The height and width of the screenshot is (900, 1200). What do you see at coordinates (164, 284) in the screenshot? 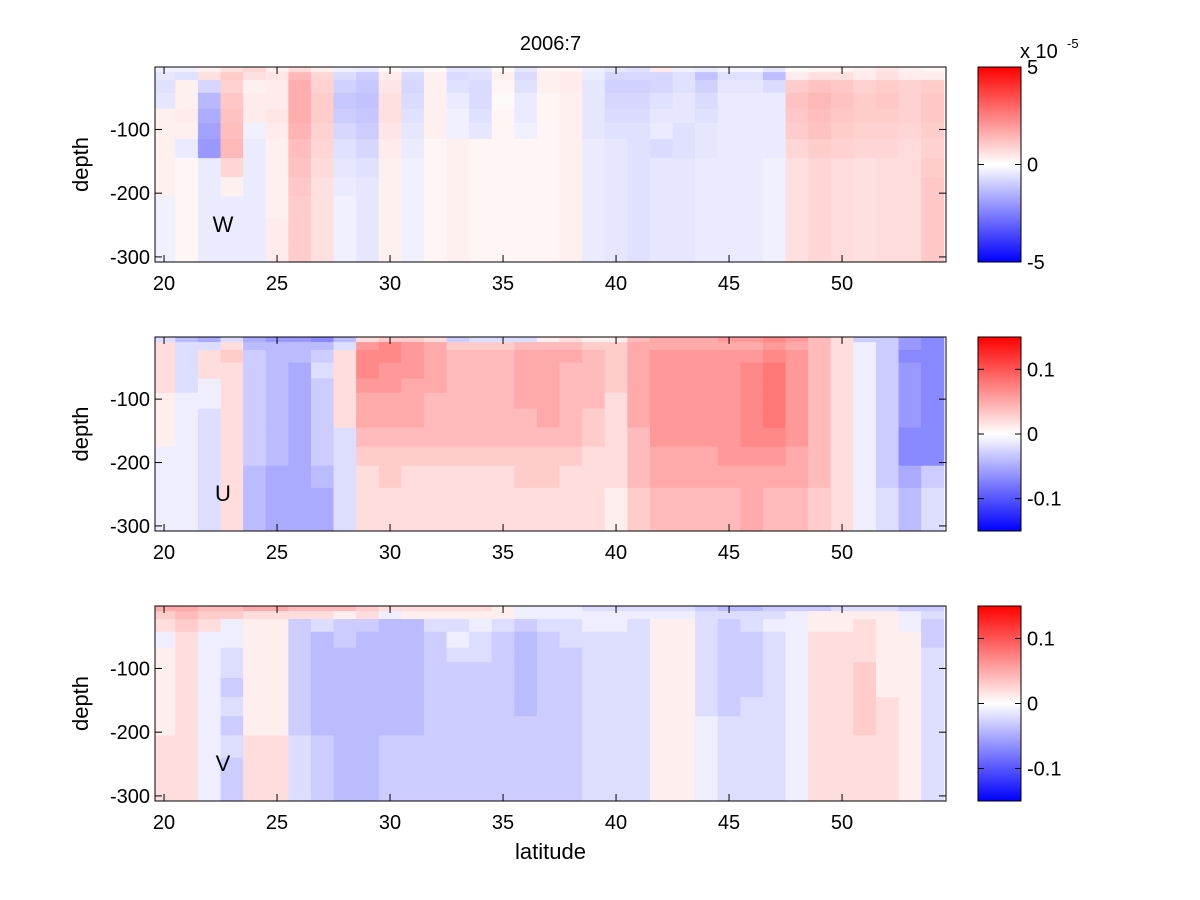
I see `x-tick-label: 20` at bounding box center [164, 284].